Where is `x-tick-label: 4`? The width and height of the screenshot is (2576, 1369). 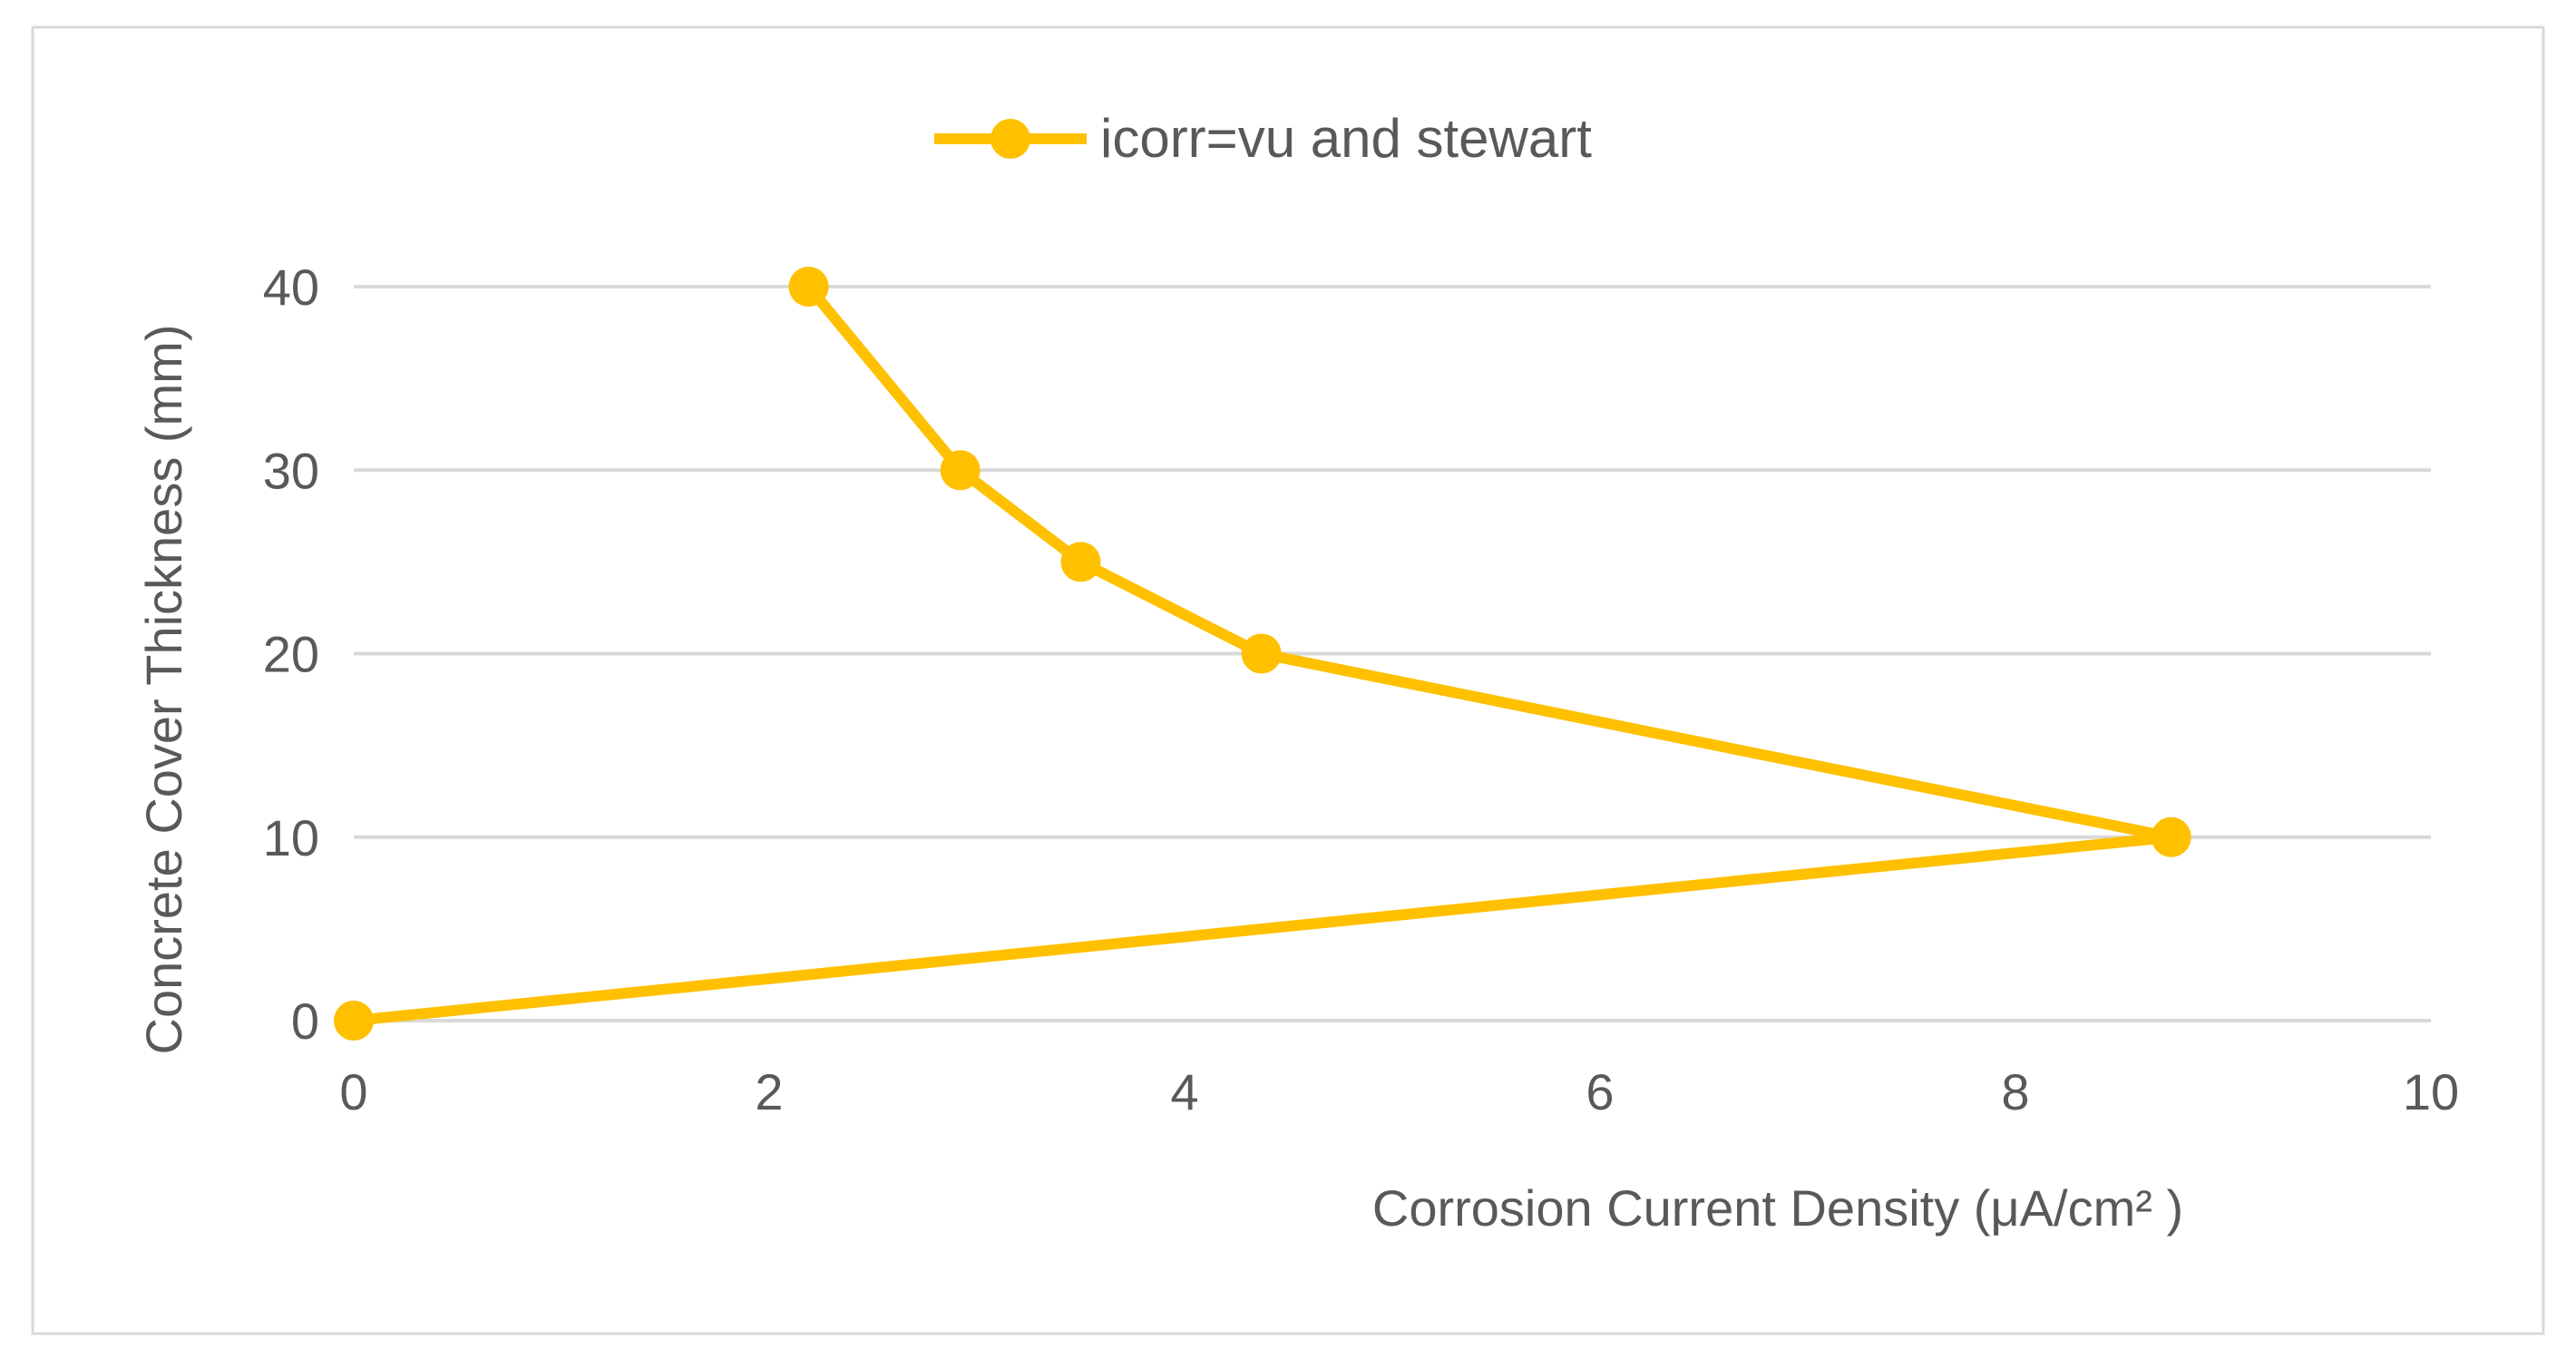 x-tick-label: 4 is located at coordinates (1184, 1091).